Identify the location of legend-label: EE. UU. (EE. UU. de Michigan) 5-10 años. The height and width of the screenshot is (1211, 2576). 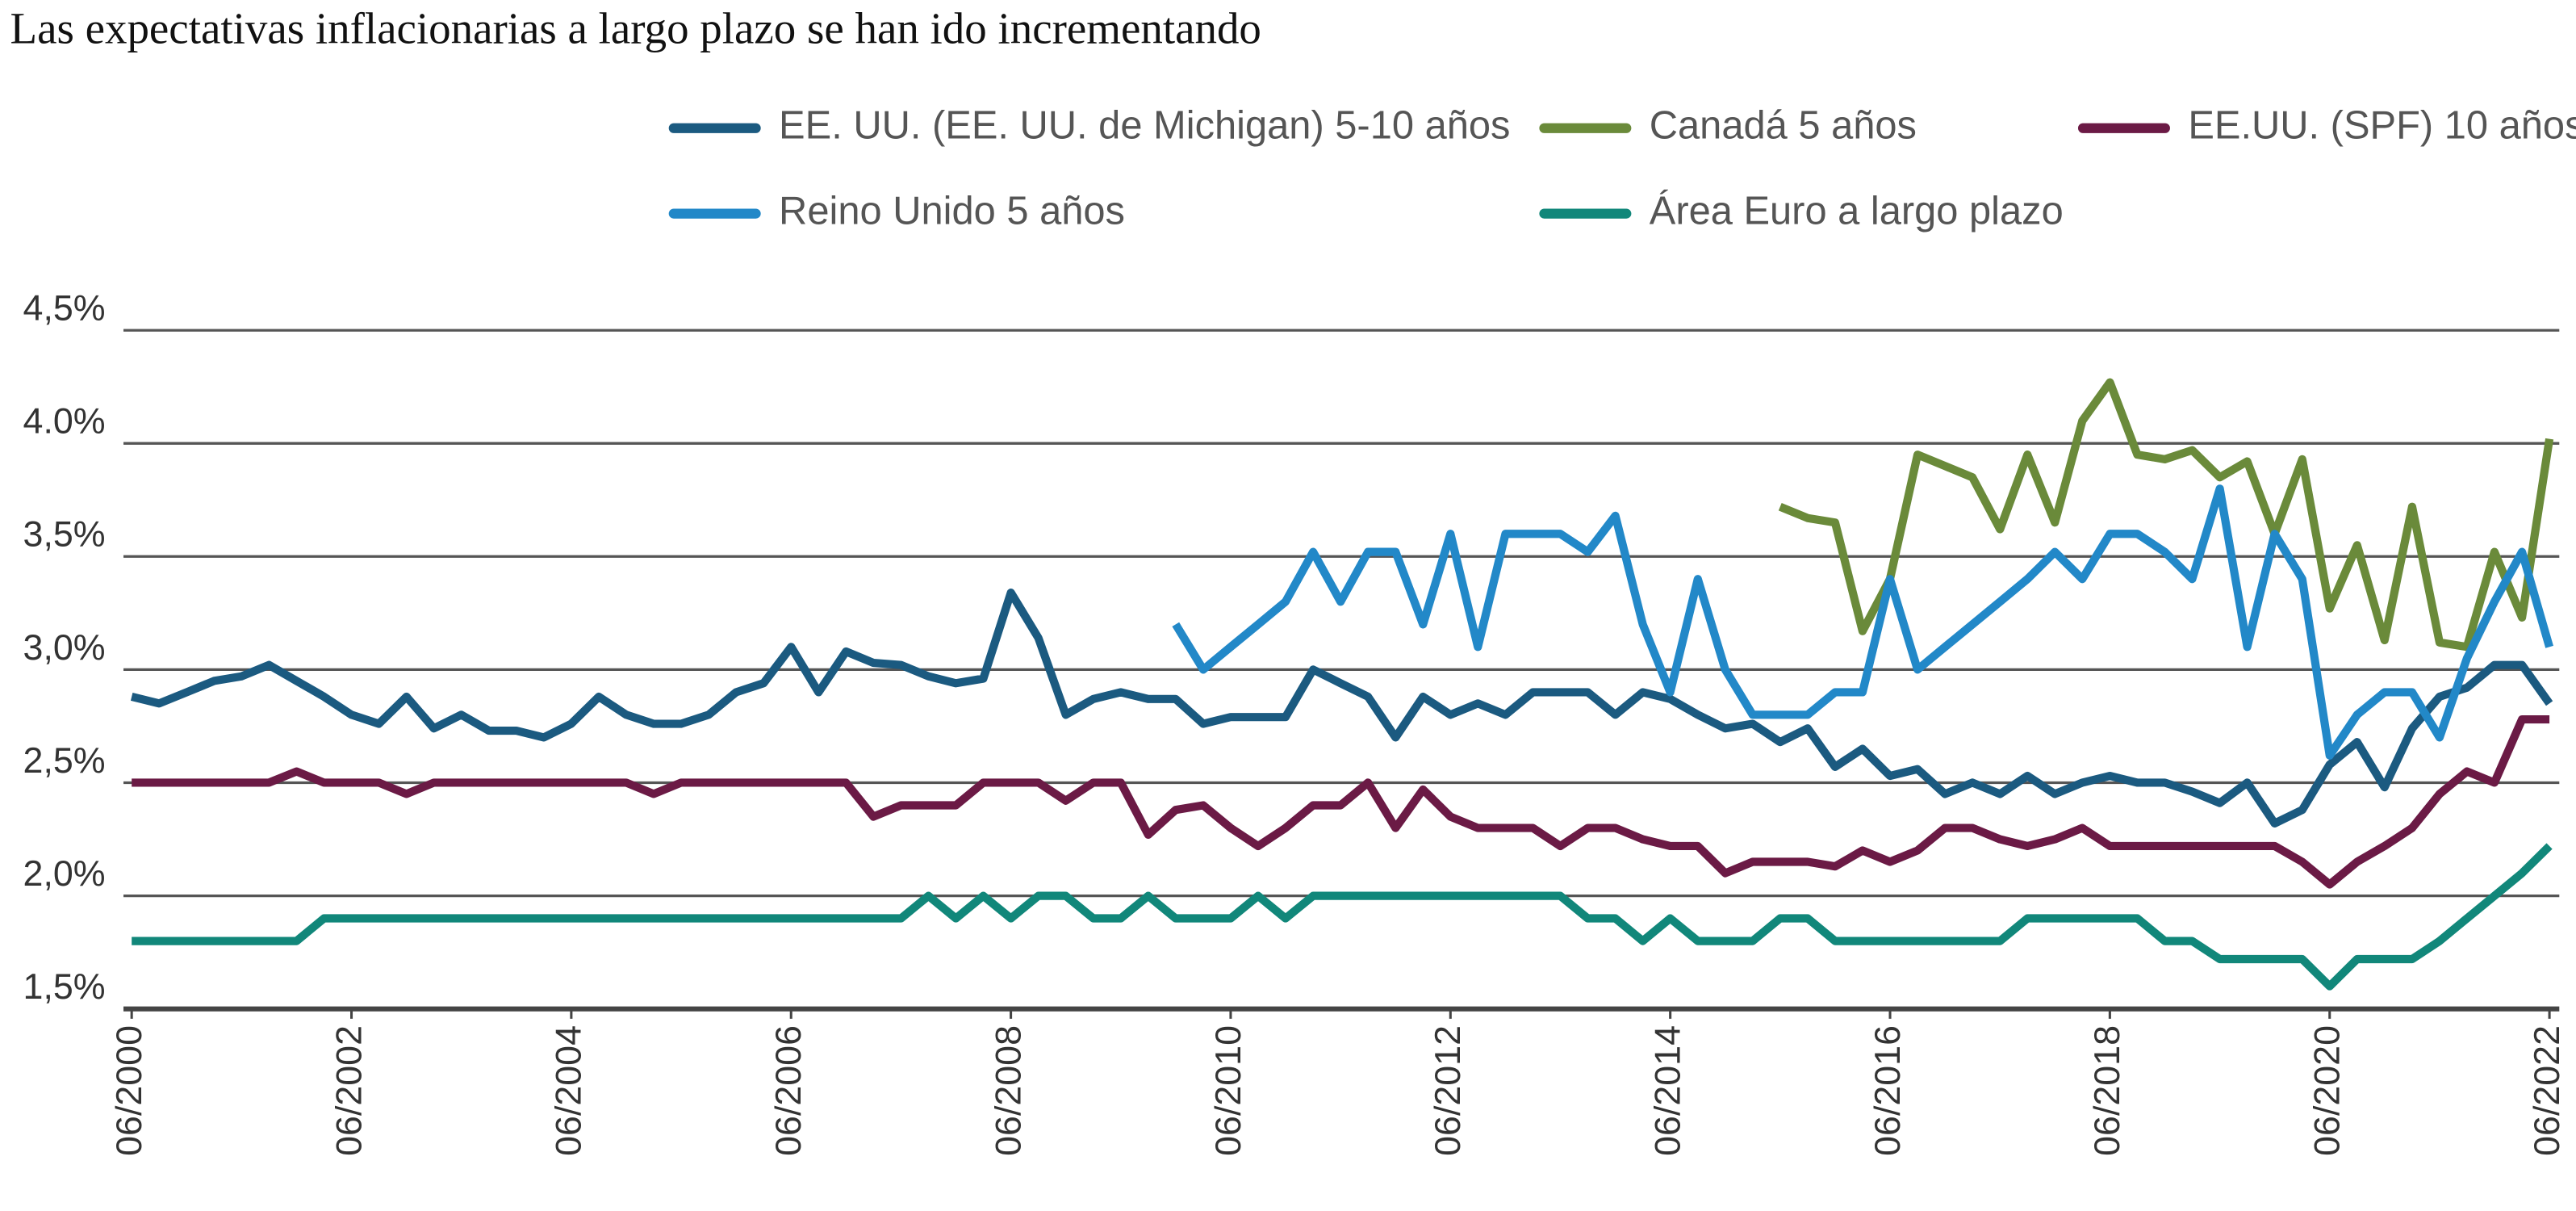
(1144, 126).